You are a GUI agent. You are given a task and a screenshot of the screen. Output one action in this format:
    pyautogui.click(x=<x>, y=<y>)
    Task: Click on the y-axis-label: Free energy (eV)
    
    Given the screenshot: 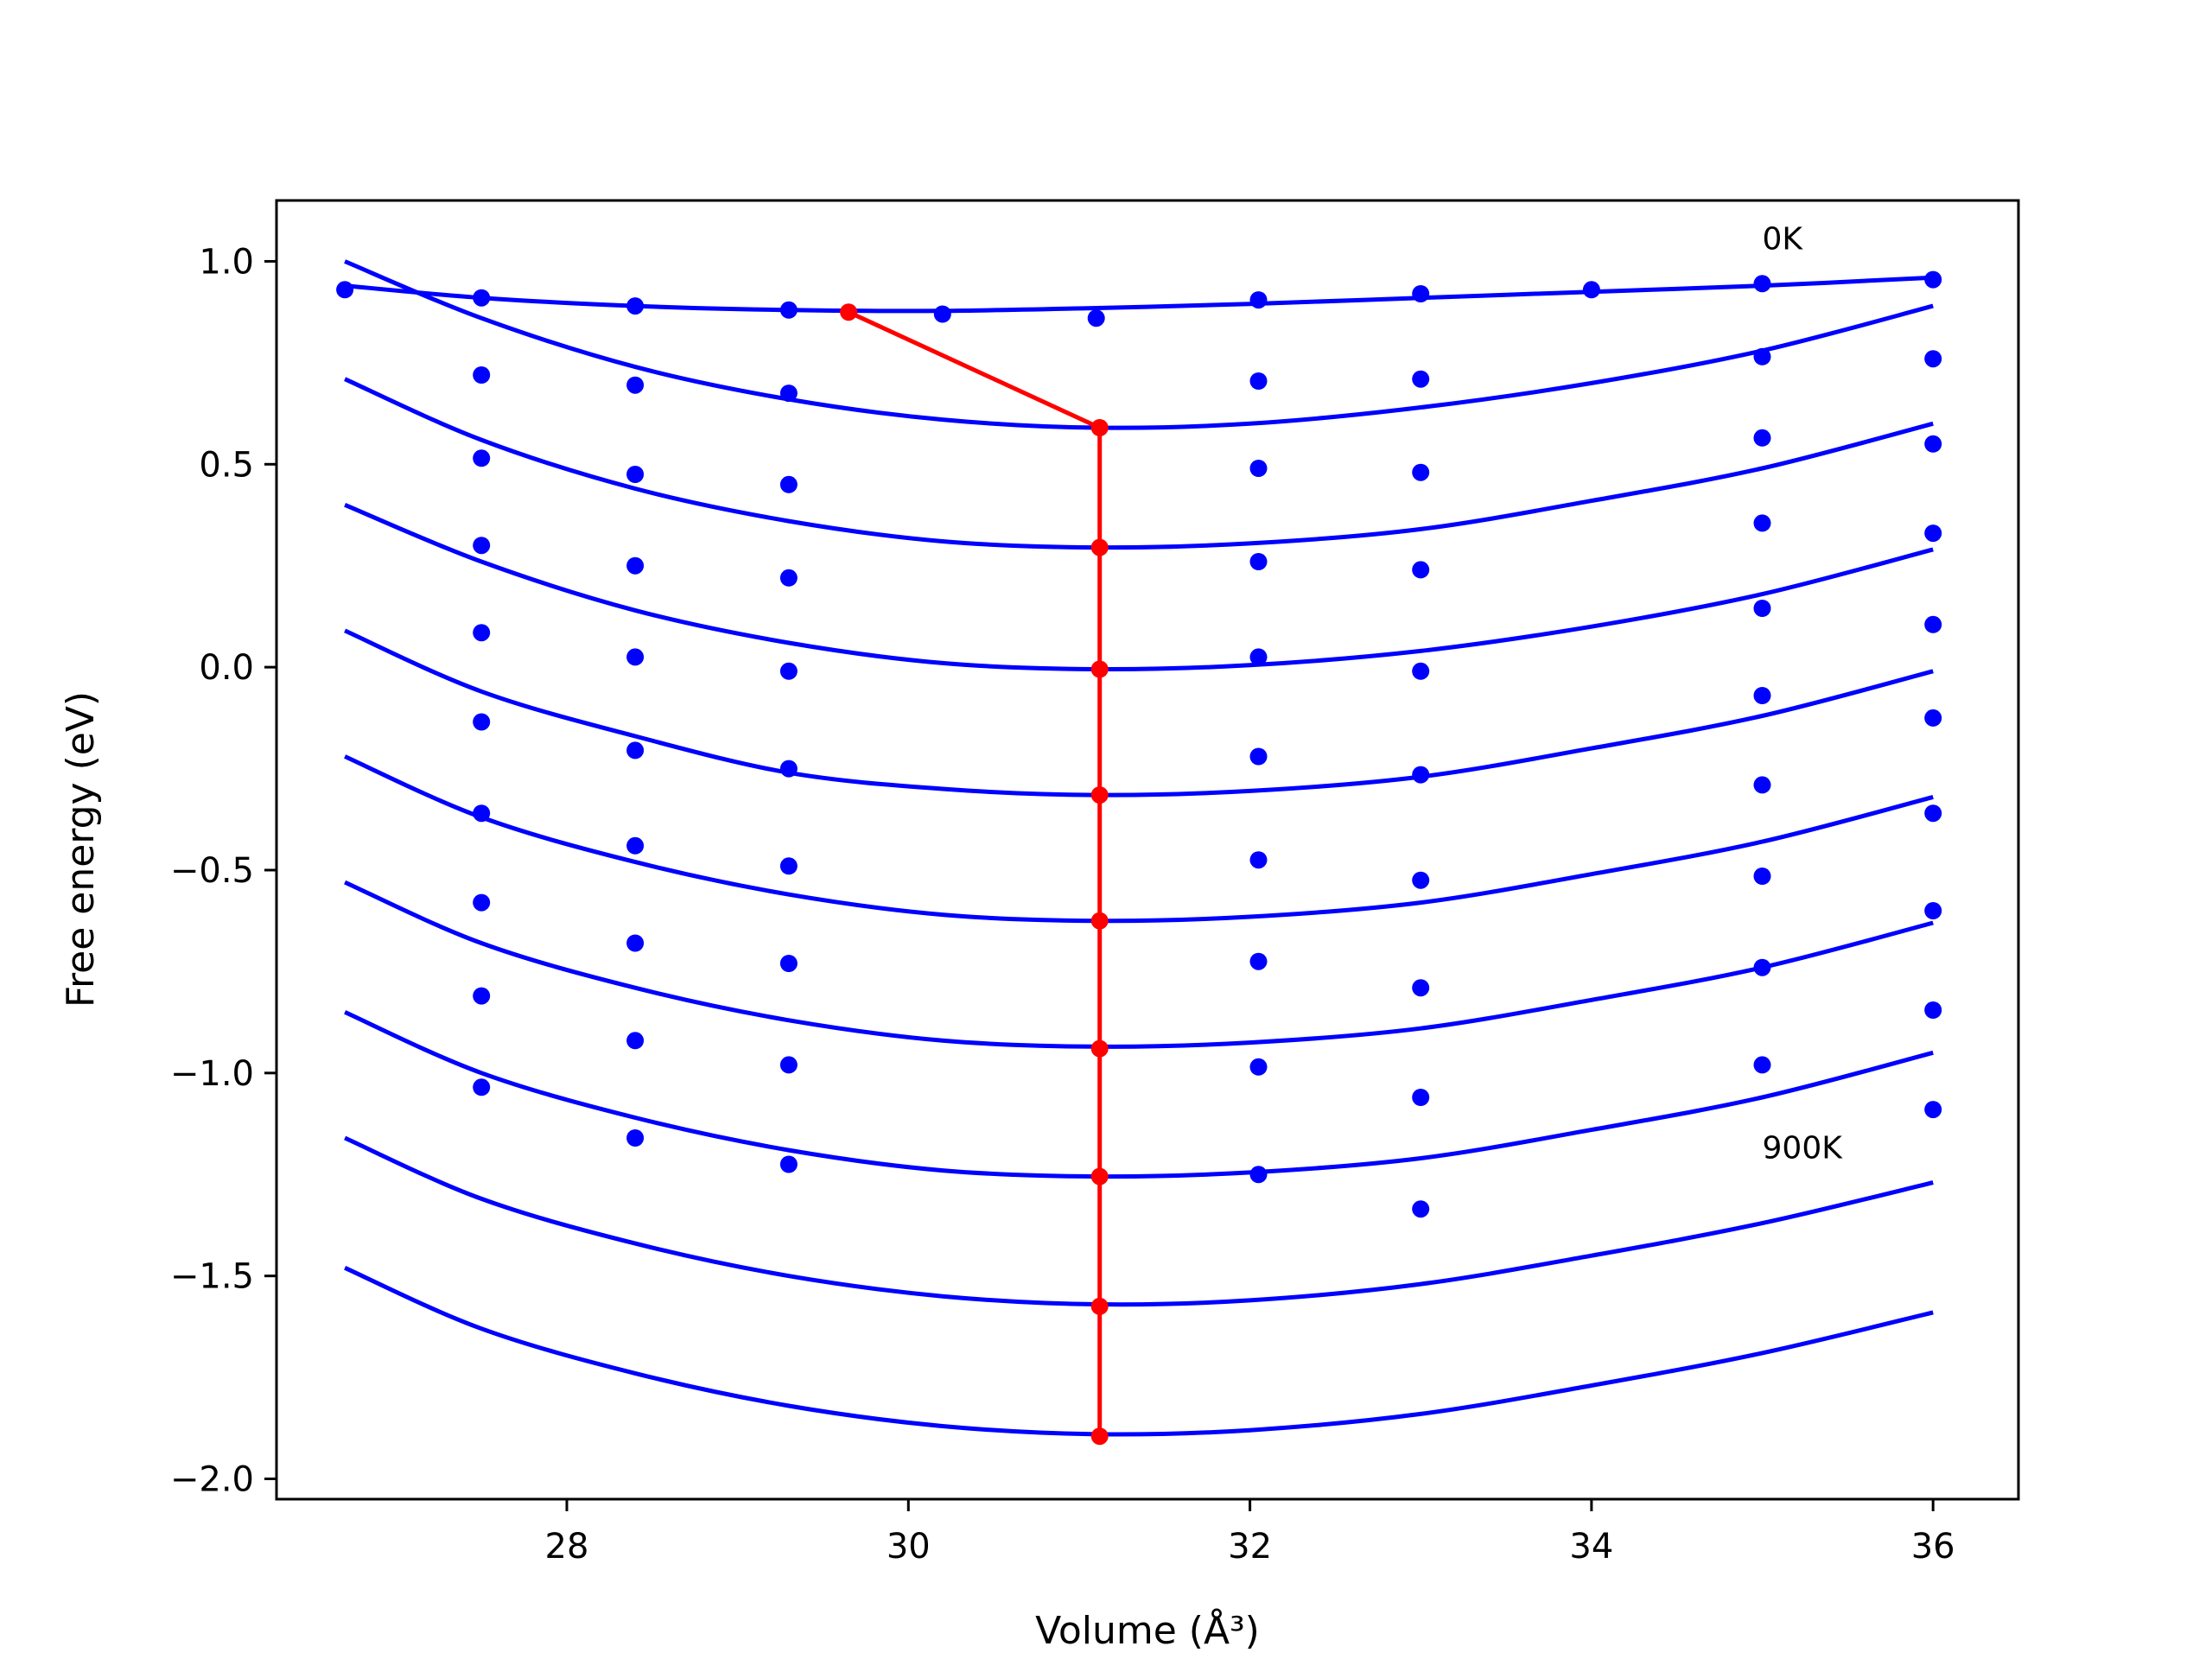 What is the action you would take?
    pyautogui.click(x=81, y=849)
    